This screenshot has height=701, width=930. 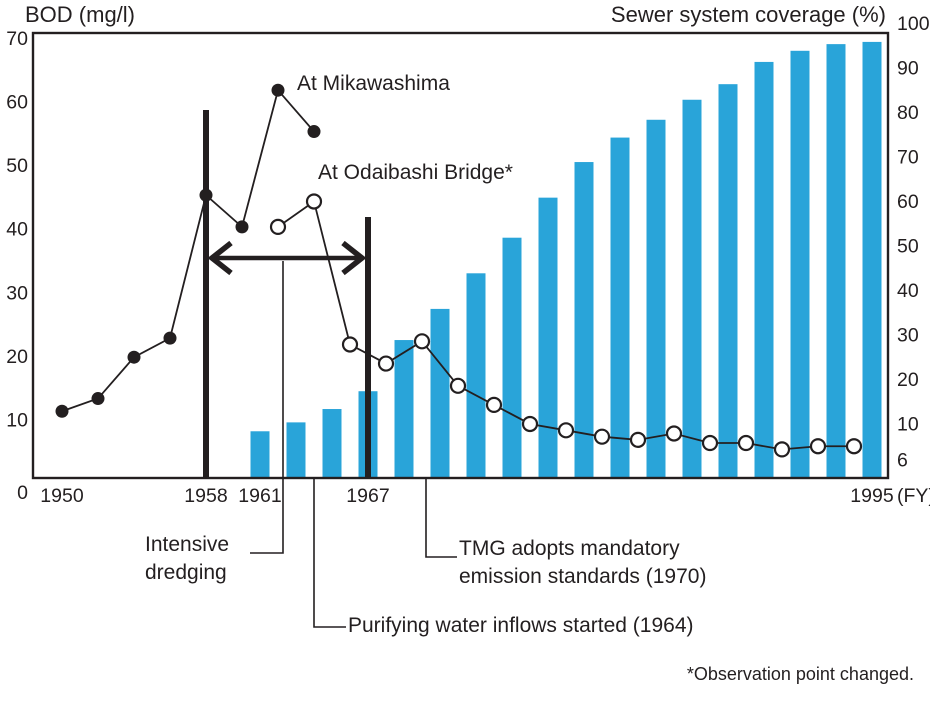 What do you see at coordinates (188, 250) in the screenshot?
I see `line-mikawashima` at bounding box center [188, 250].